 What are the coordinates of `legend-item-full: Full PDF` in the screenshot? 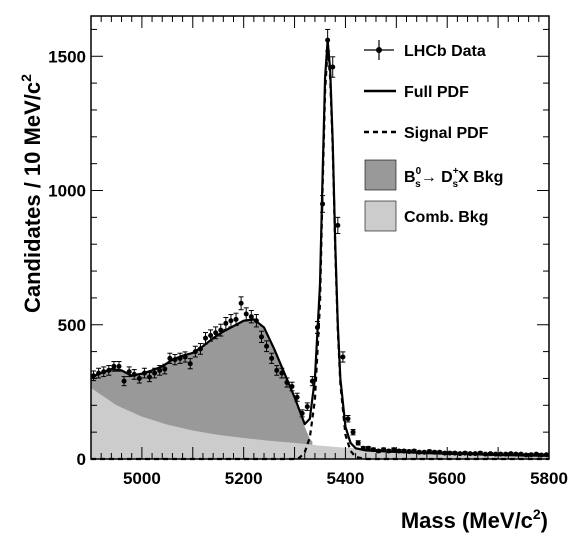 It's located at (416, 92).